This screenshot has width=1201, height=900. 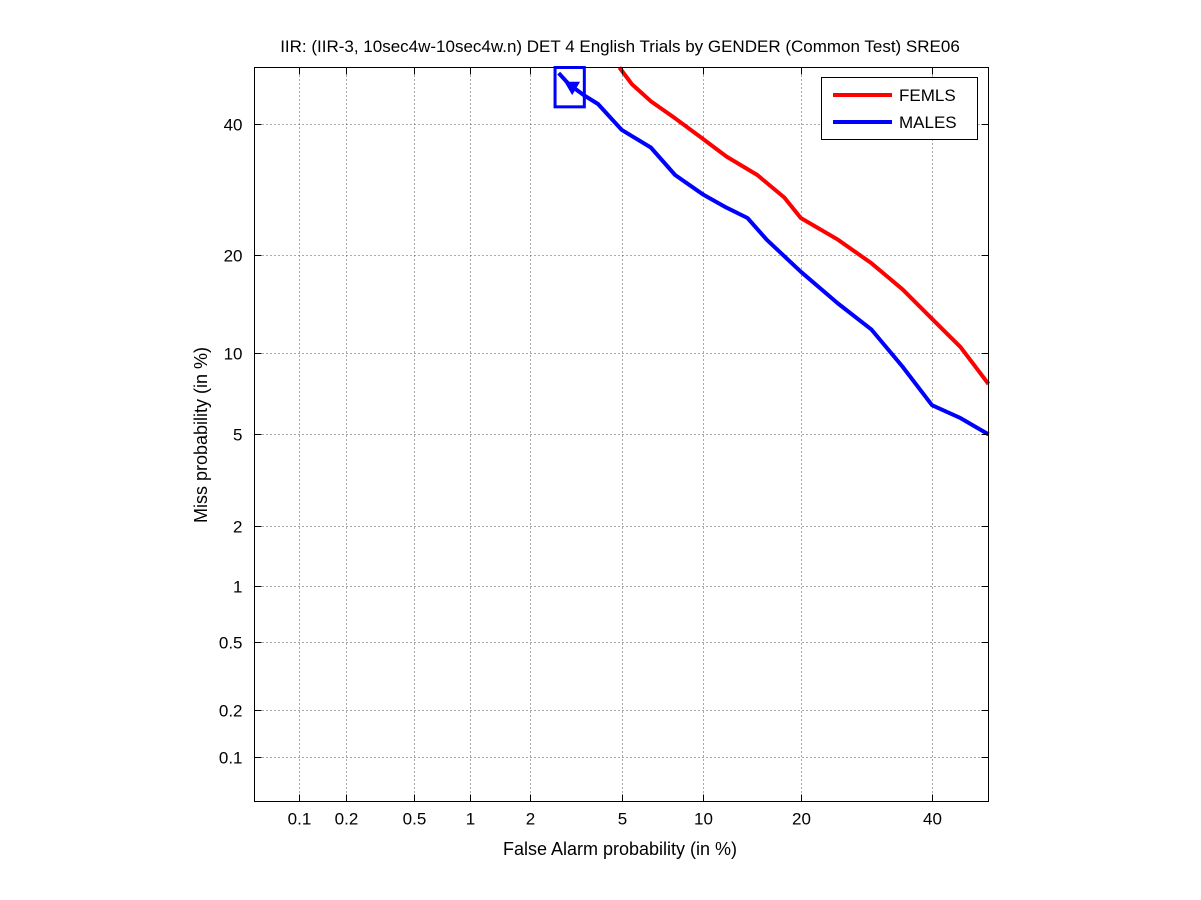 I want to click on x-tick-label: 10, so click(x=703, y=819).